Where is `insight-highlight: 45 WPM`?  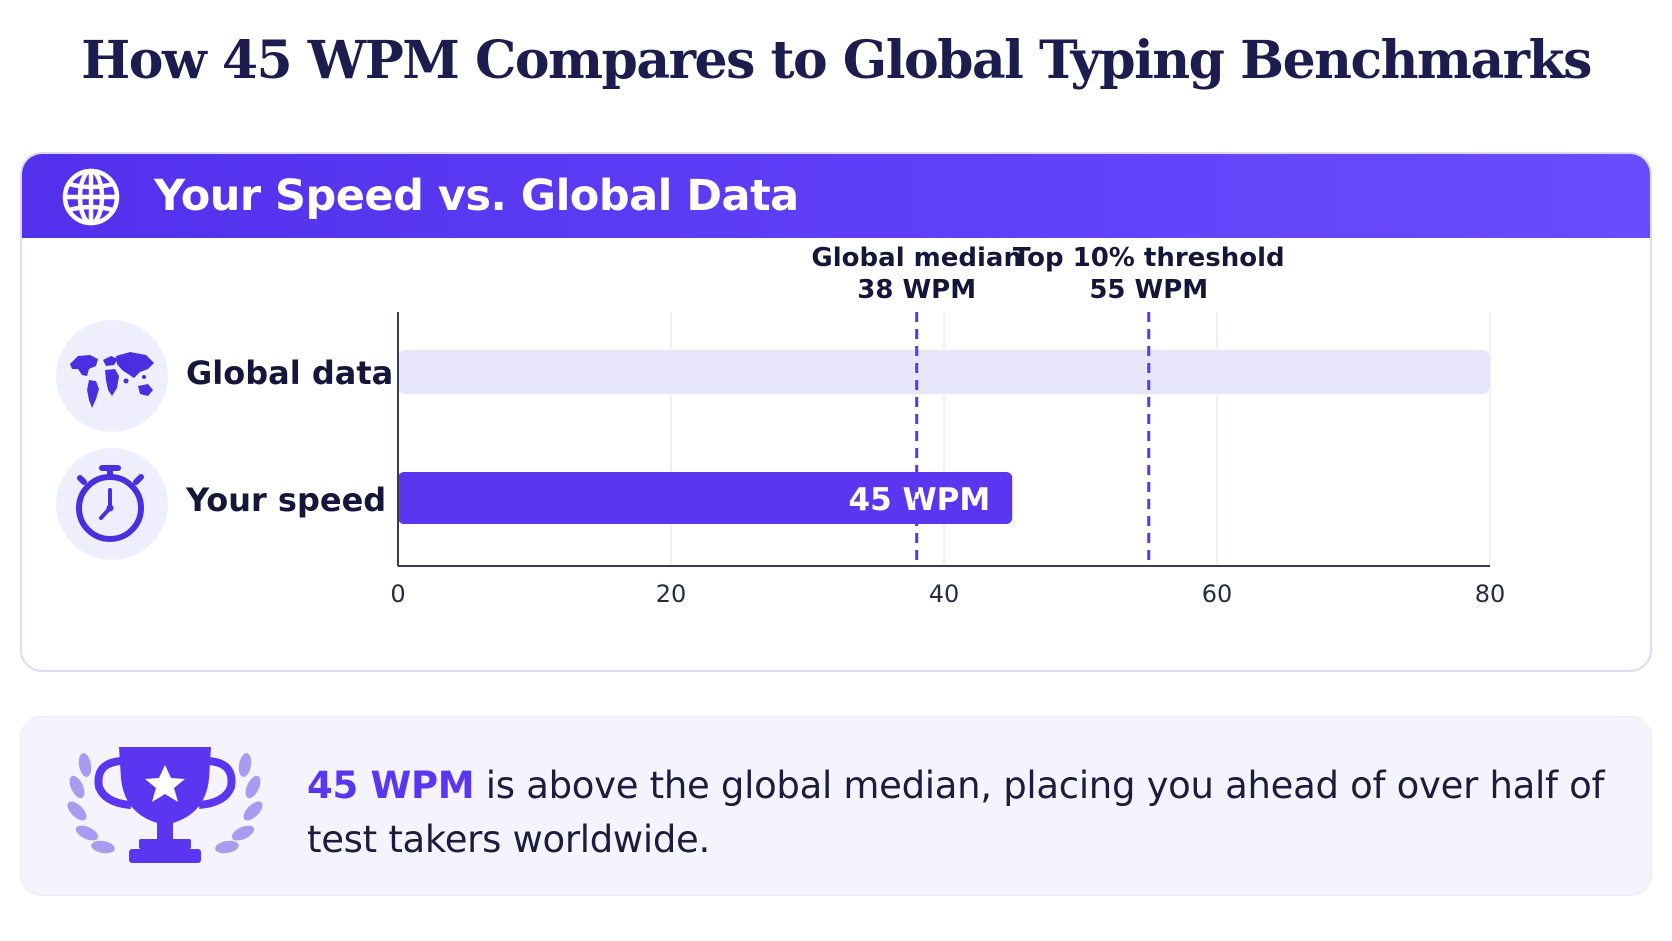
insight-highlight: 45 WPM is located at coordinates (391, 785).